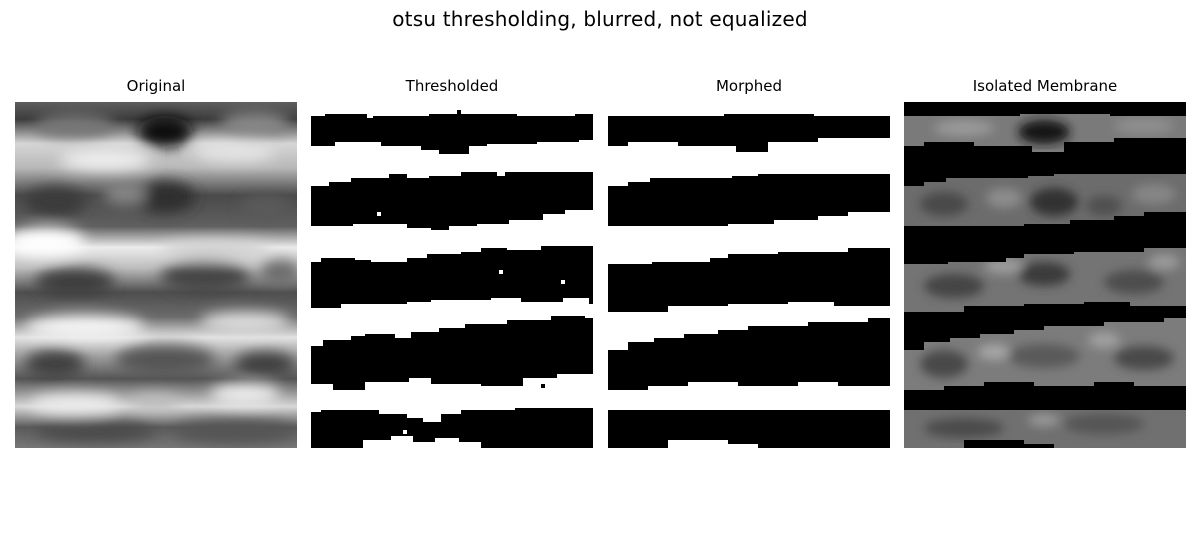  I want to click on isolated-membrane-image, so click(1045, 275).